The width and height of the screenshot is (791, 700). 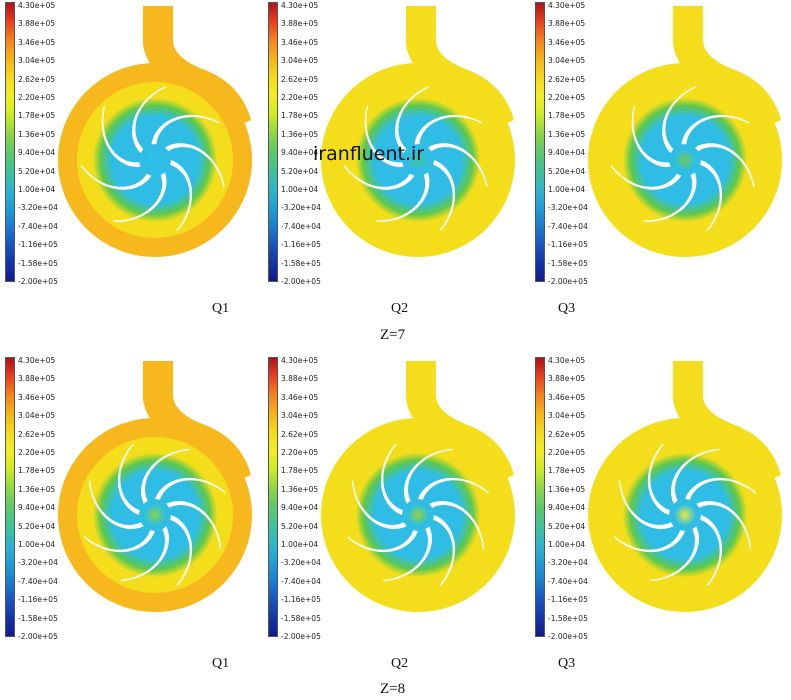 I want to click on row-label-z8: Z=8, so click(x=393, y=689).